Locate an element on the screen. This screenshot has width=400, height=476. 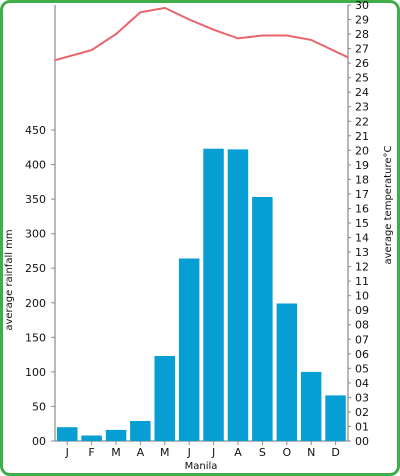
right-tick-label: 24 is located at coordinates (362, 92).